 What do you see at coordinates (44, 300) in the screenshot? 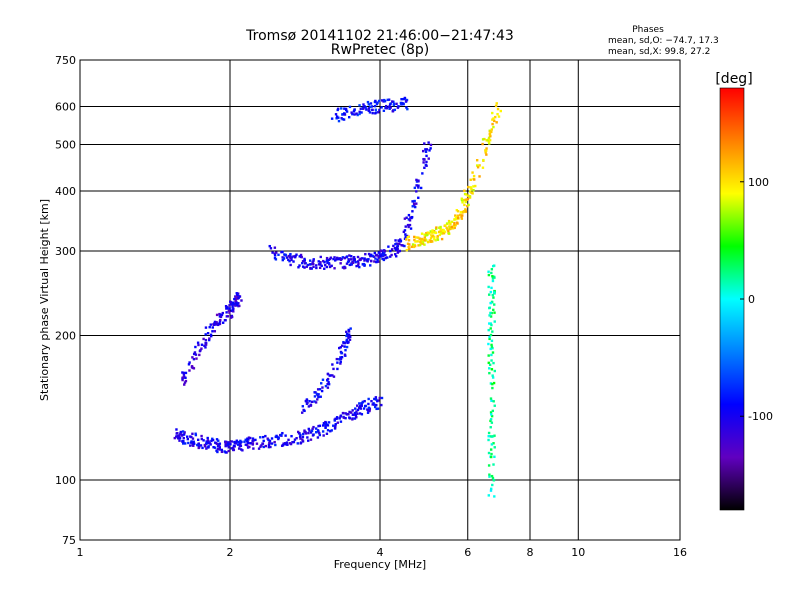
I see `y-axis-label: Stationary phase Virtual Height [km]` at bounding box center [44, 300].